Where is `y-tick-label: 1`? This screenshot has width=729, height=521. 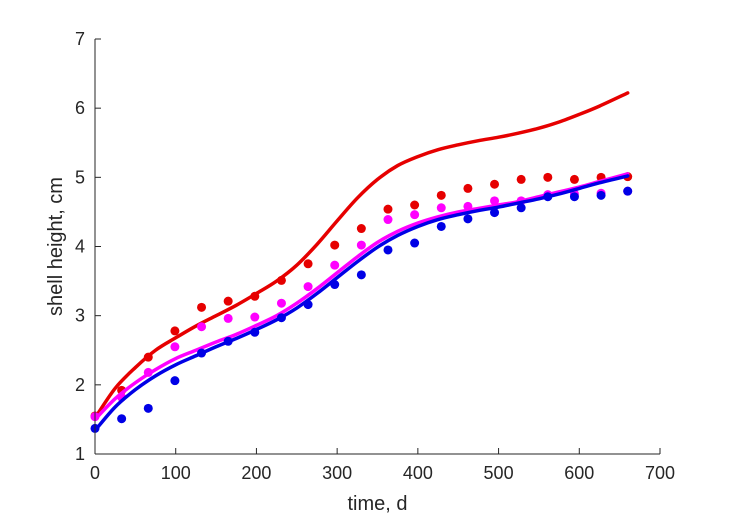
y-tick-label: 1 is located at coordinates (80, 454).